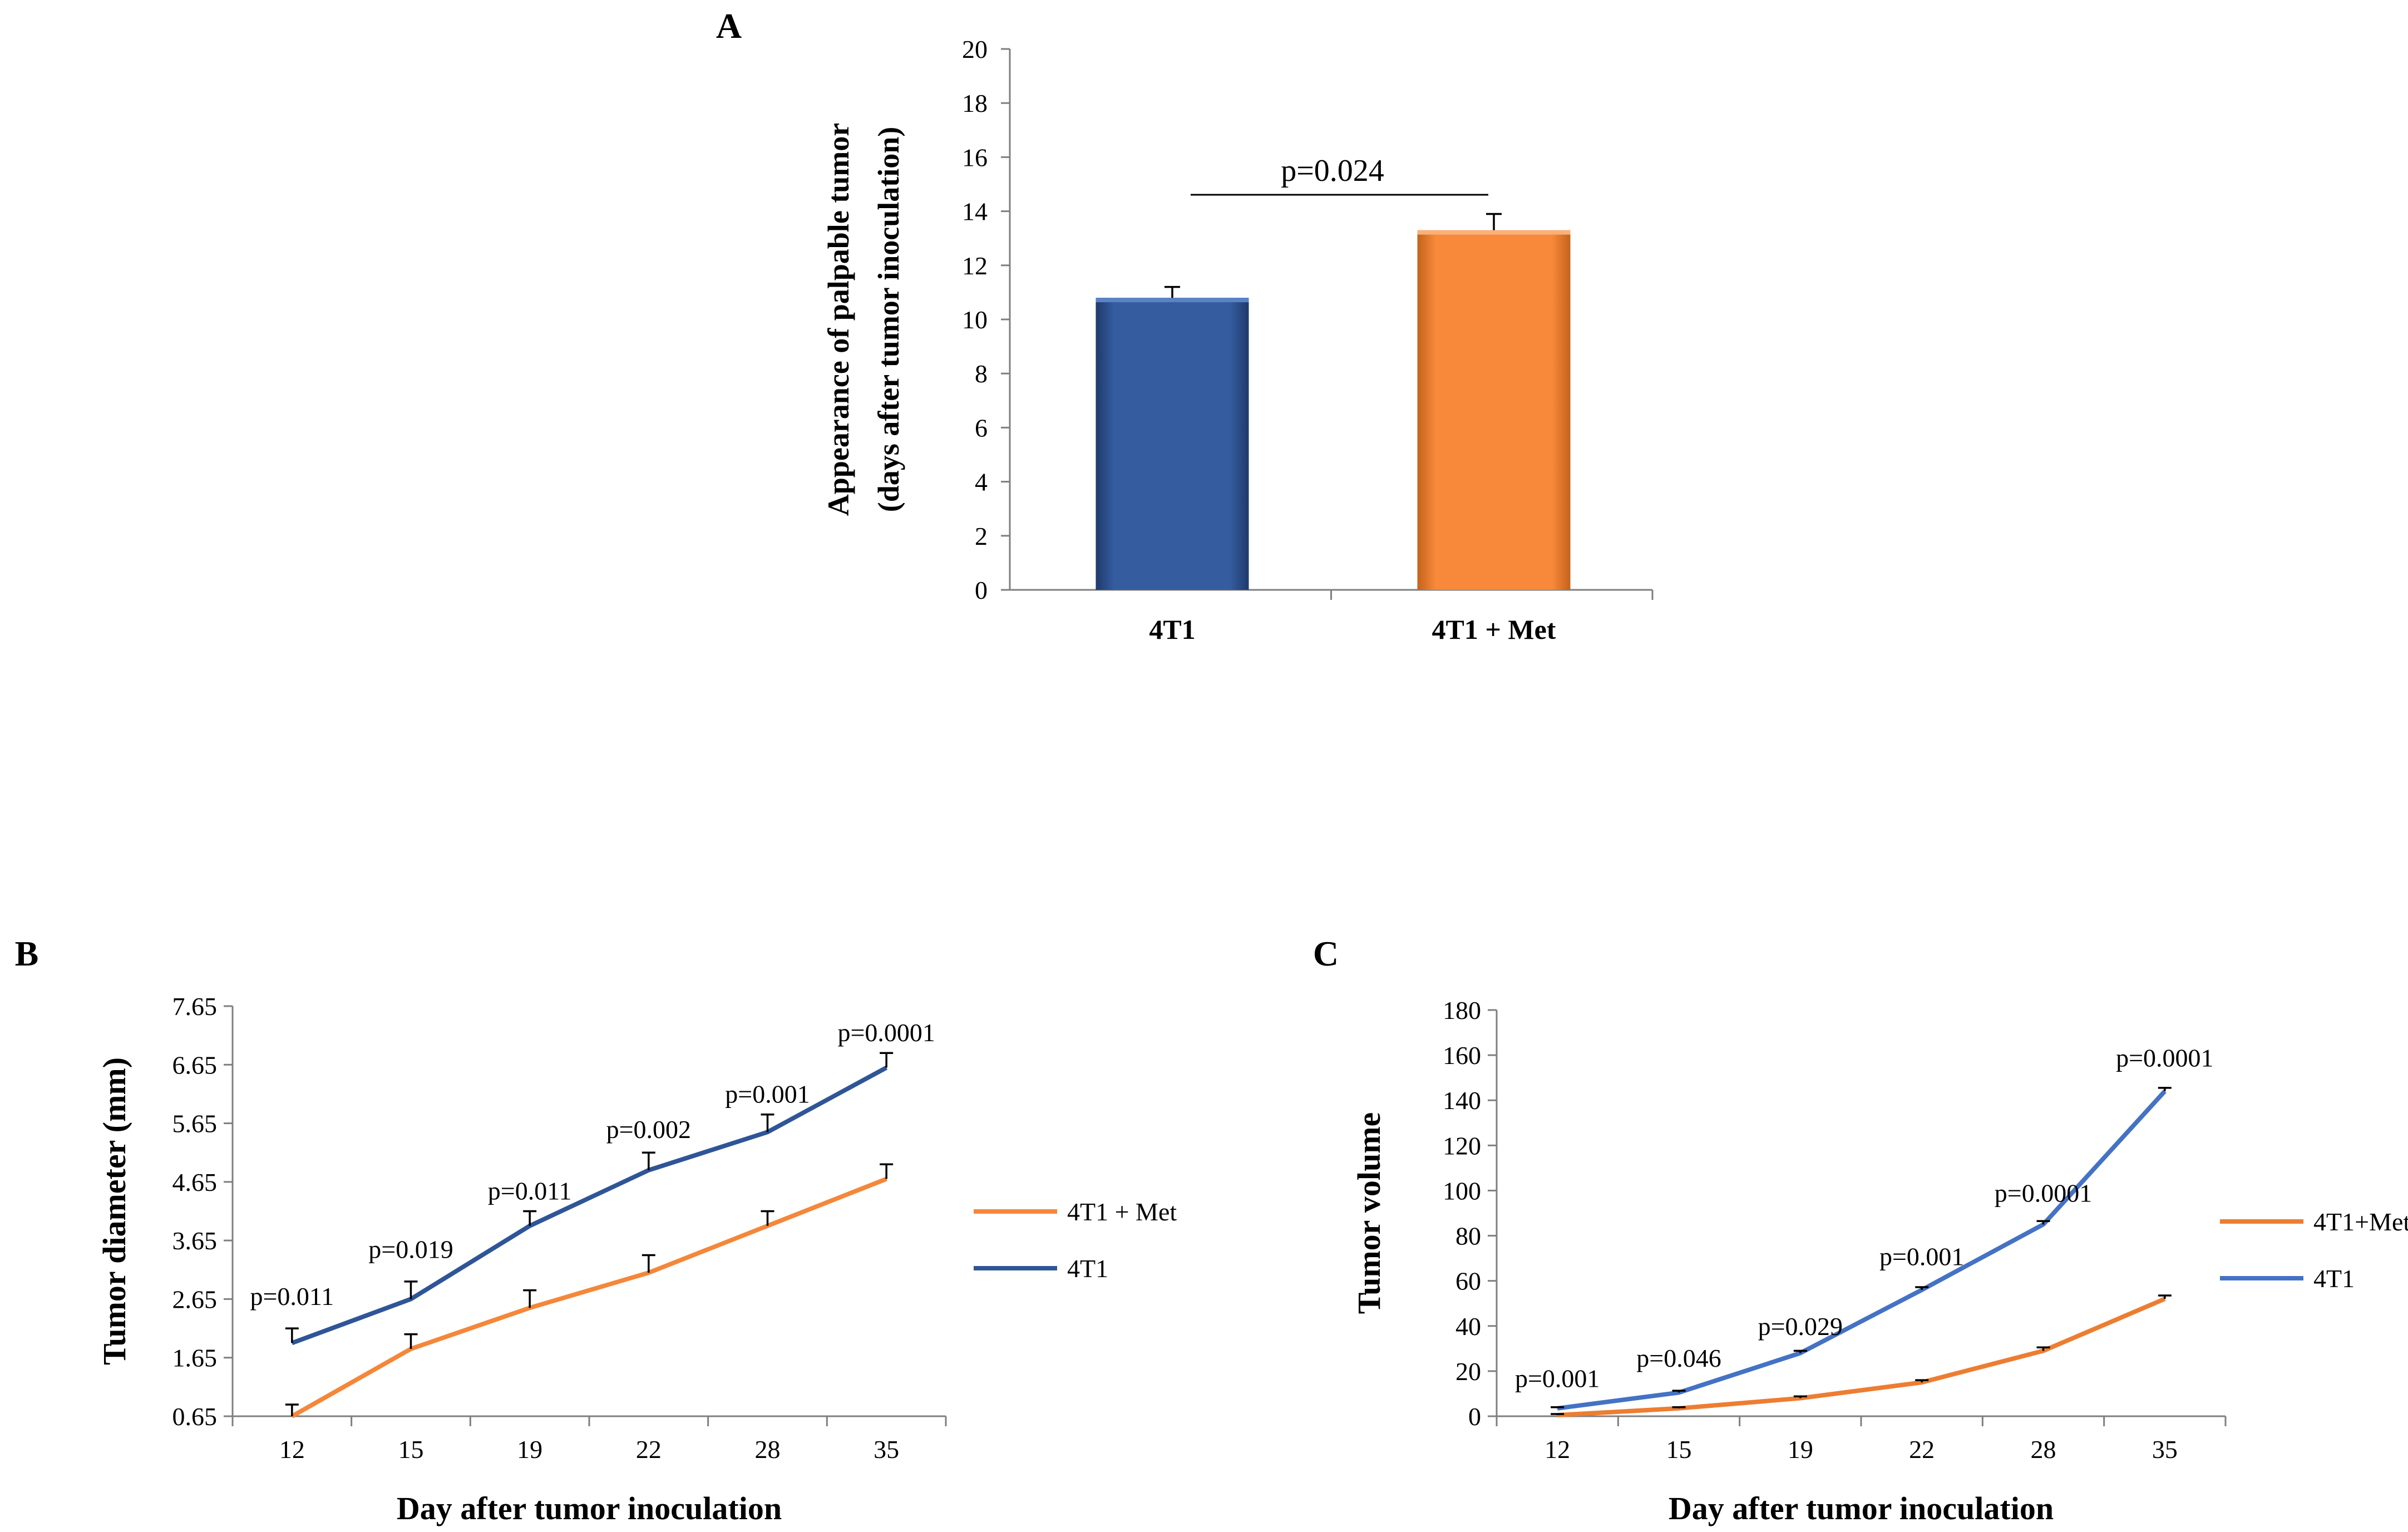 The image size is (2408, 1532). What do you see at coordinates (981, 373) in the screenshot?
I see `y-tick-label: 8` at bounding box center [981, 373].